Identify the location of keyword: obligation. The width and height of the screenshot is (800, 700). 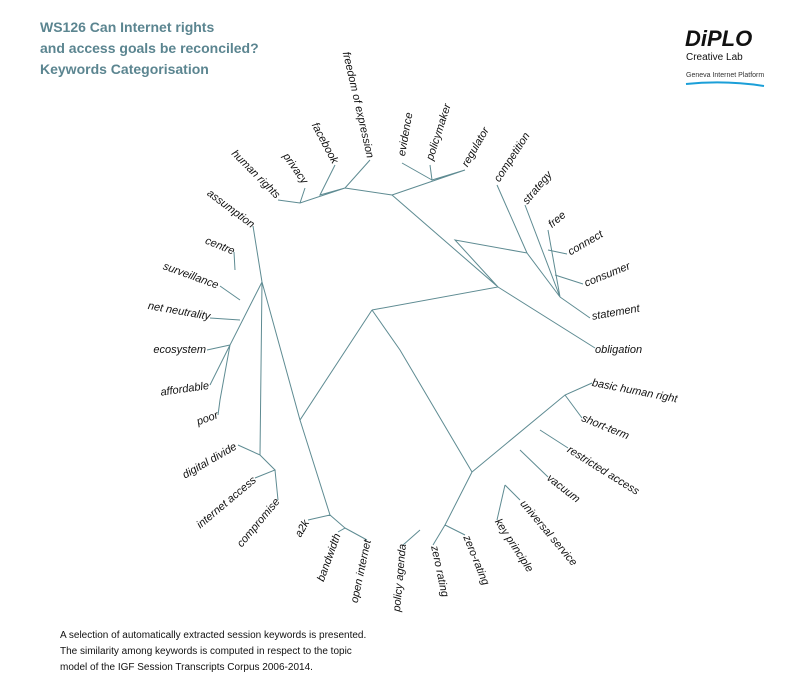
(618, 350).